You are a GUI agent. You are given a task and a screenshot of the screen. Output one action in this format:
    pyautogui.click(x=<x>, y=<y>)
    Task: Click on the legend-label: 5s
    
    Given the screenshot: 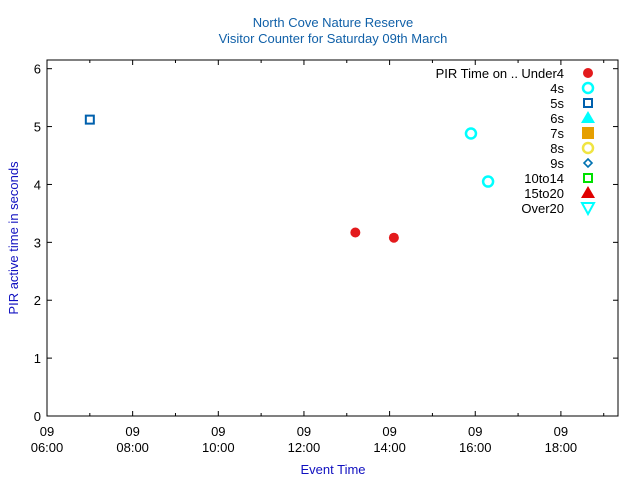 What is the action you would take?
    pyautogui.click(x=557, y=103)
    